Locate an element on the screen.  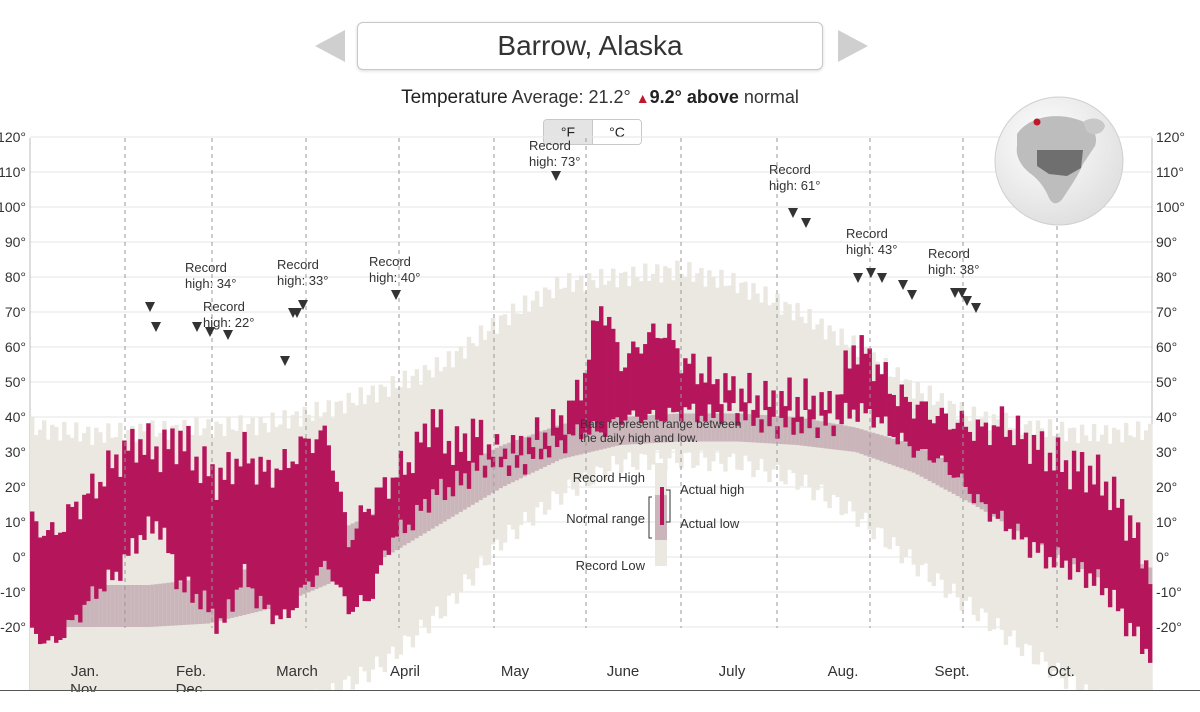
unit-fahrenheit-button: °F is located at coordinates (568, 132).